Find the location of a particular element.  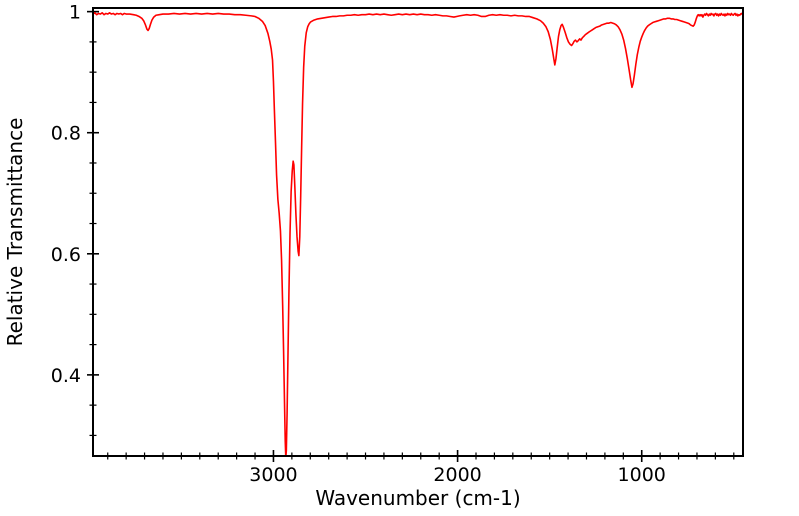

y-tick-label: 0.8 is located at coordinates (66, 134).